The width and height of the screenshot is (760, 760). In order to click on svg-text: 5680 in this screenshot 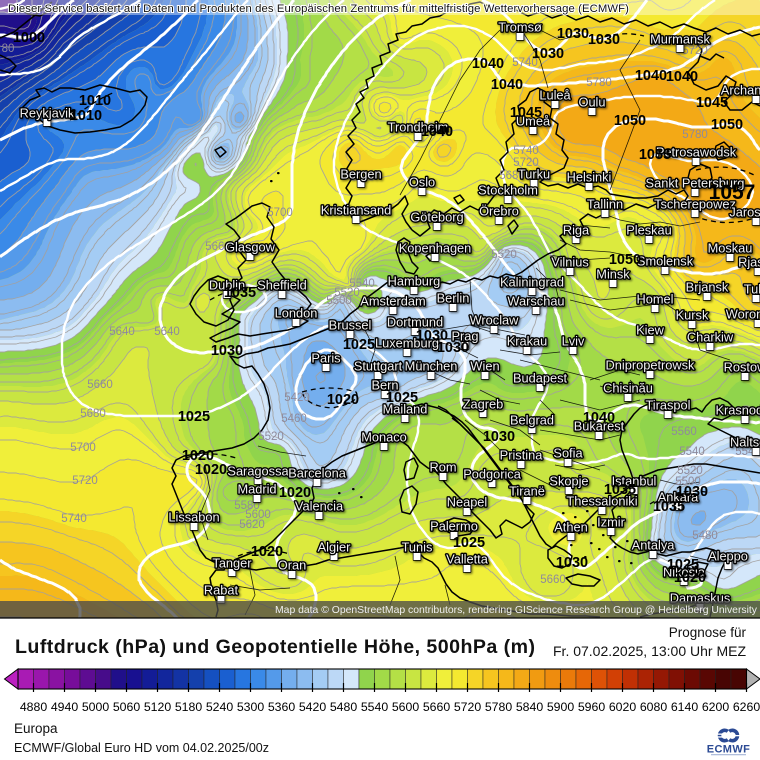, I will do `click(512, 176)`.